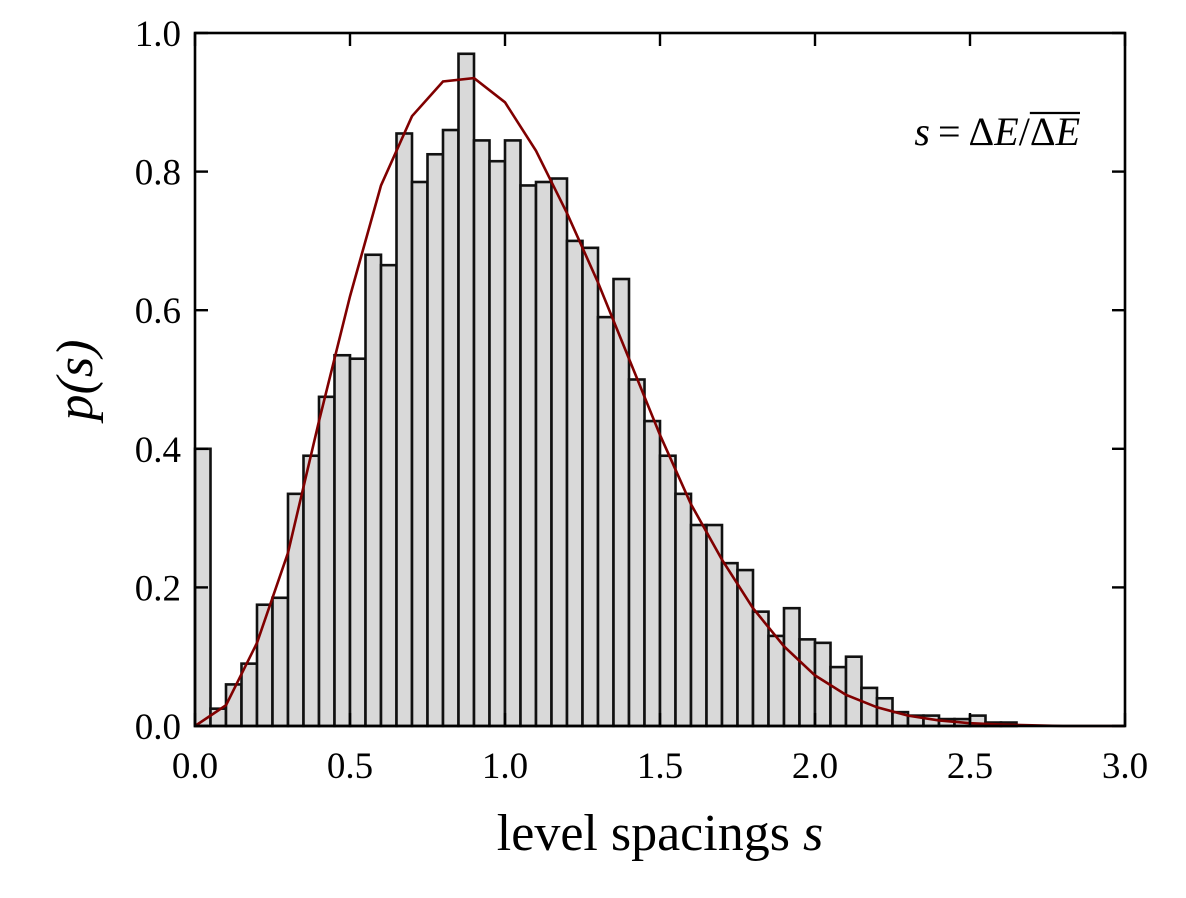 This screenshot has height=898, width=1186. What do you see at coordinates (158, 727) in the screenshot?
I see `y-tick-label: 0.0` at bounding box center [158, 727].